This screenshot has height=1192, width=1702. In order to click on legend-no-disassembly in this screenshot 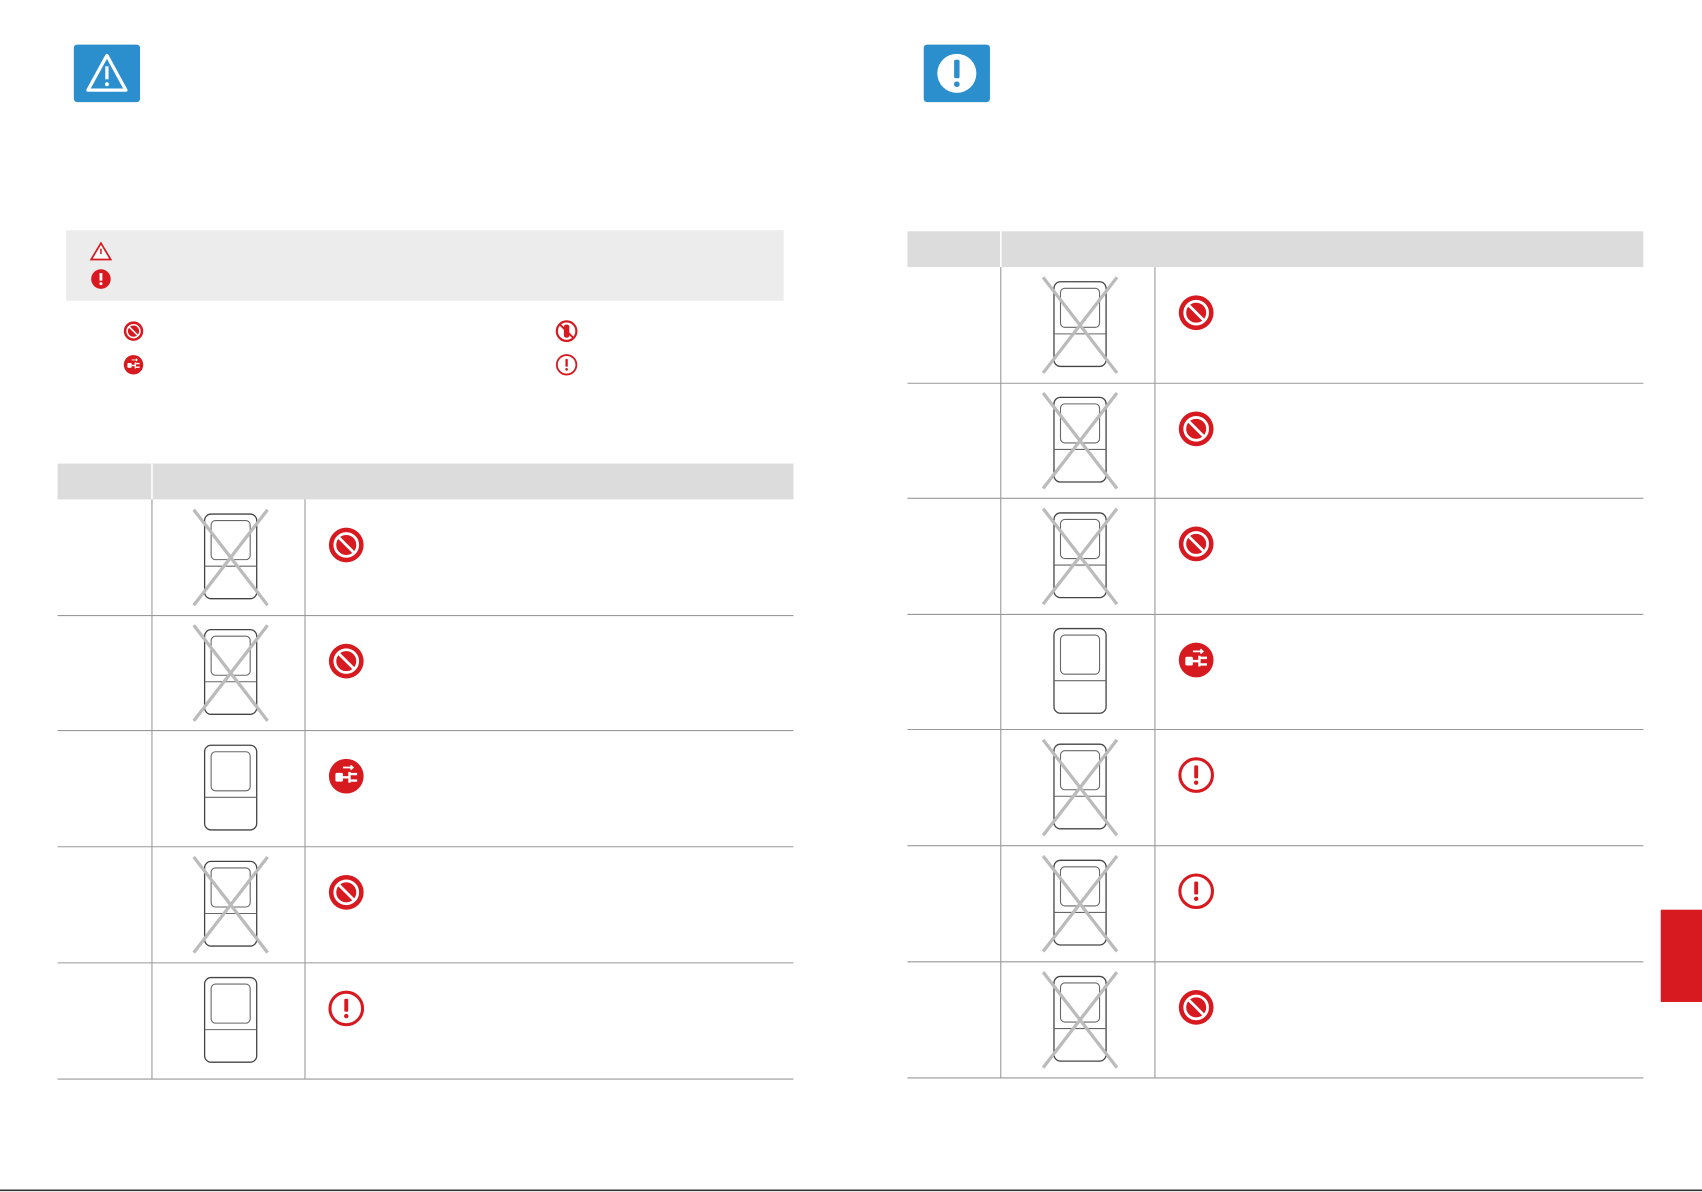, I will do `click(566, 331)`.